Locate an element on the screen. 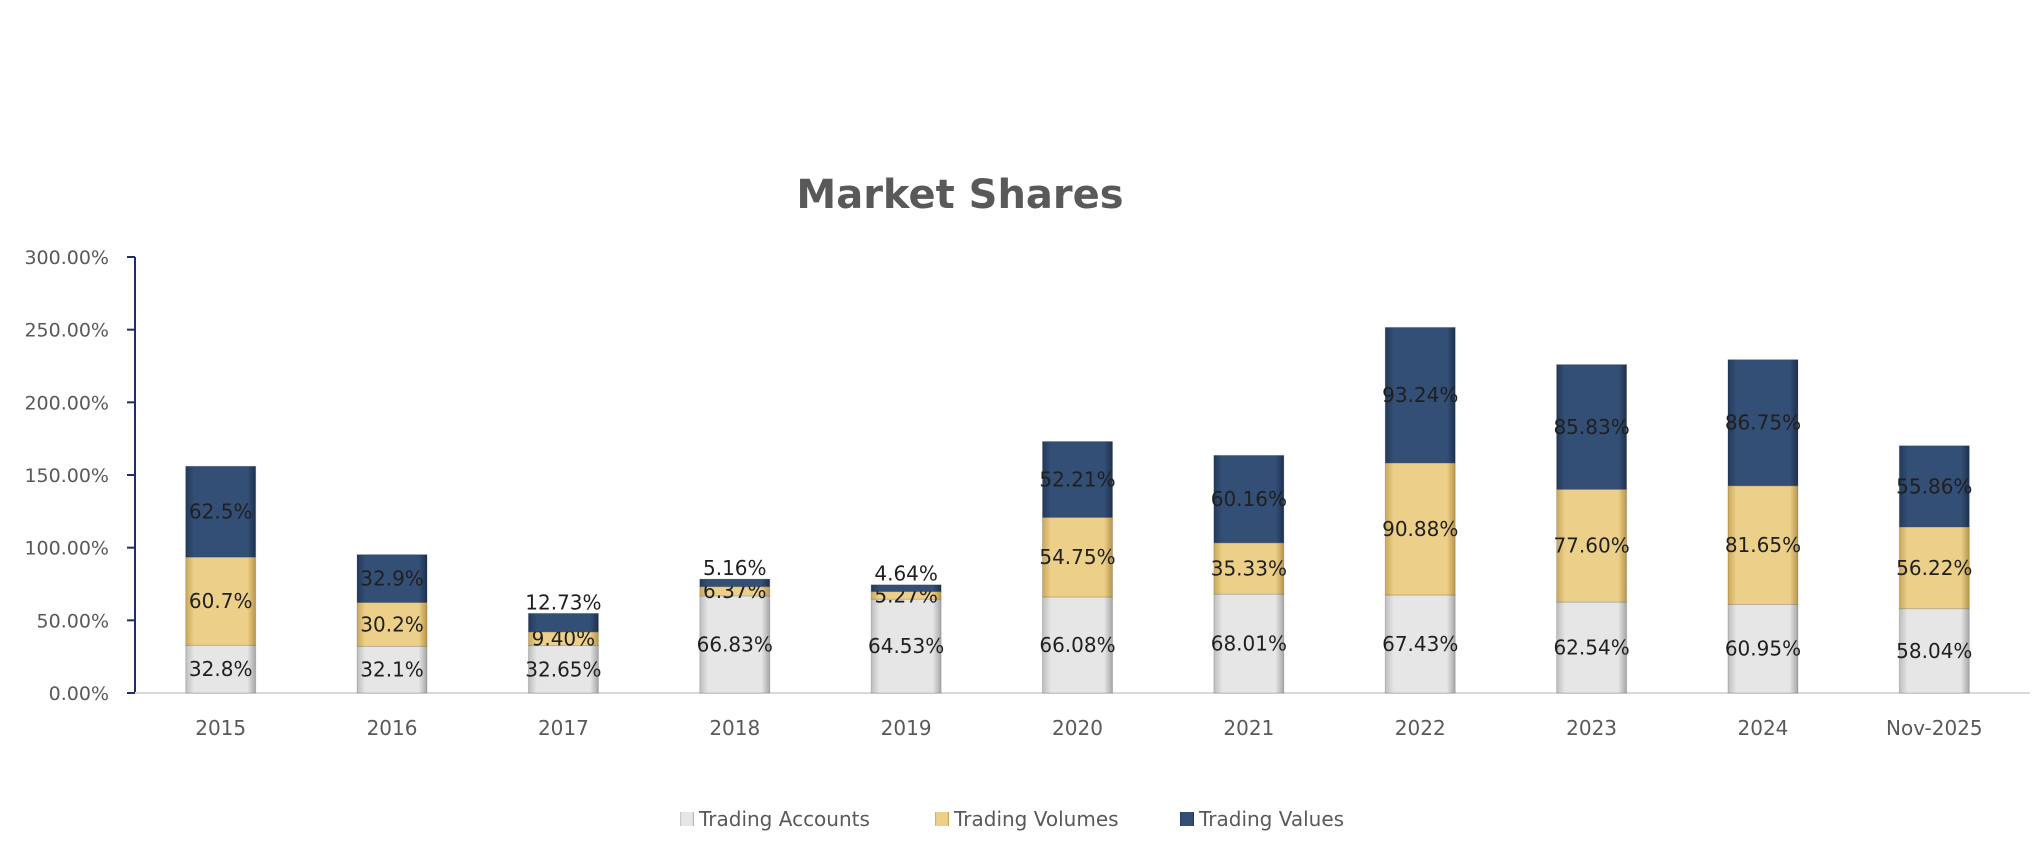 Image resolution: width=2034 pixels, height=862 pixels. legend-label: Trading Accounts is located at coordinates (784, 819).